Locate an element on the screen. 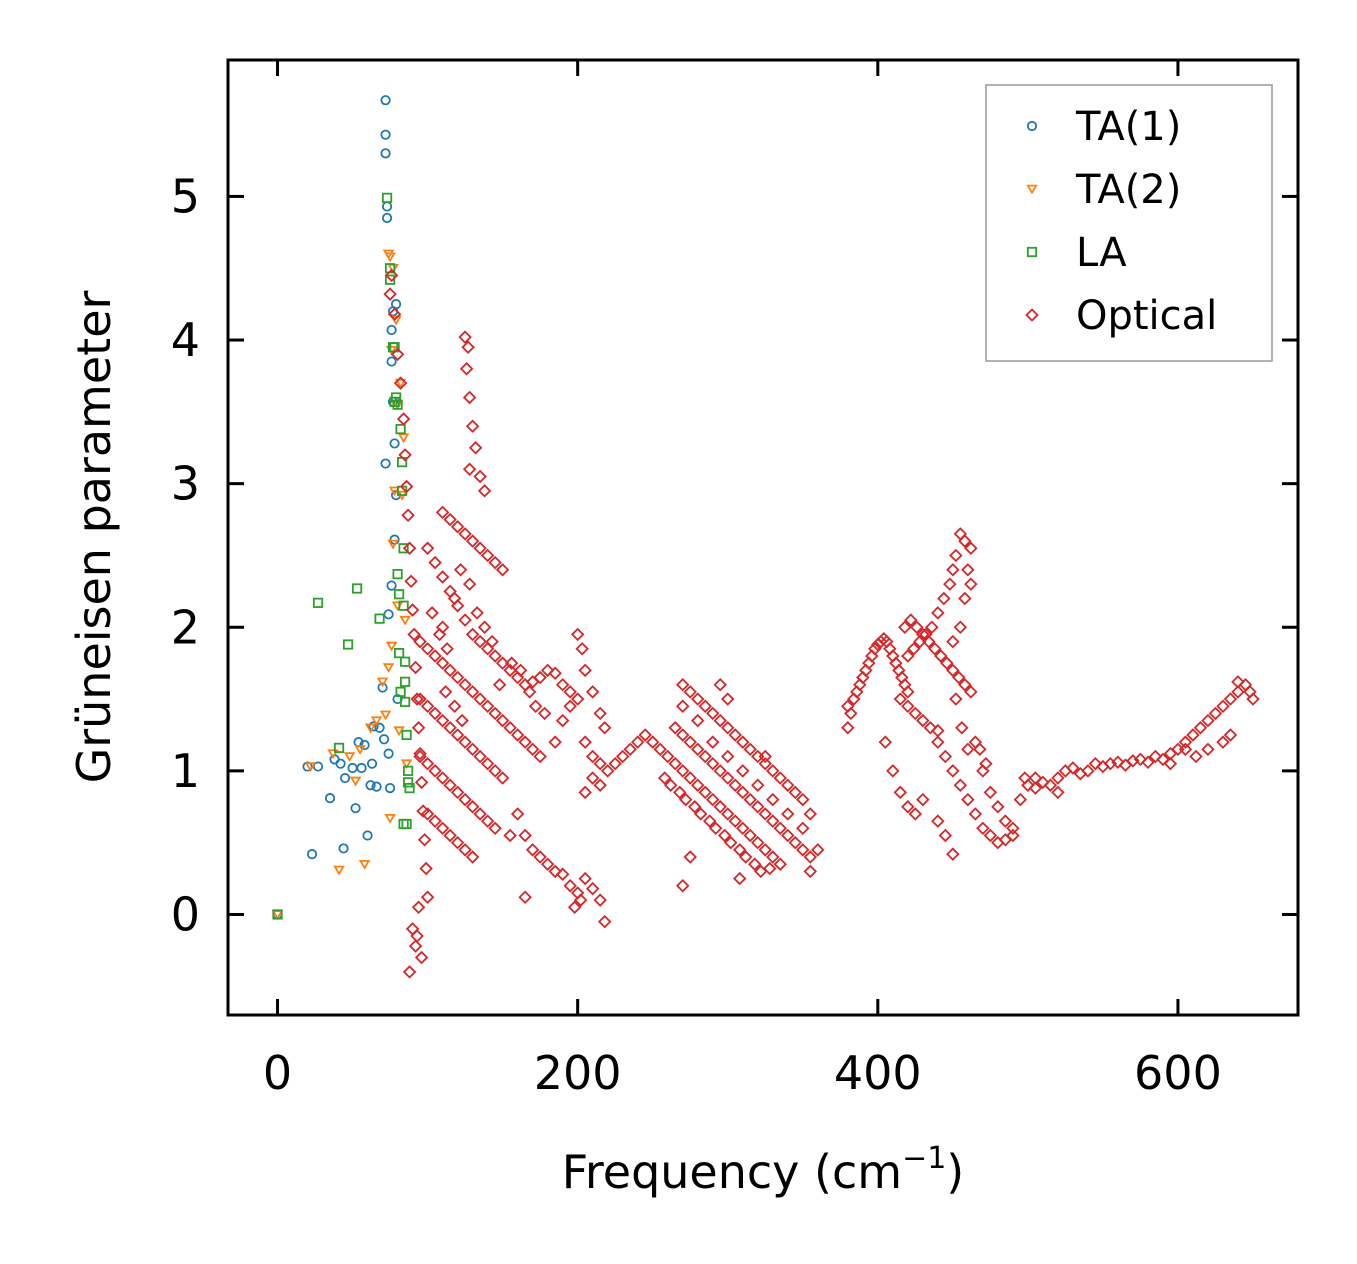 The image size is (1357, 1264). y-axis-label: Grüneisen parameter is located at coordinates (94, 536).